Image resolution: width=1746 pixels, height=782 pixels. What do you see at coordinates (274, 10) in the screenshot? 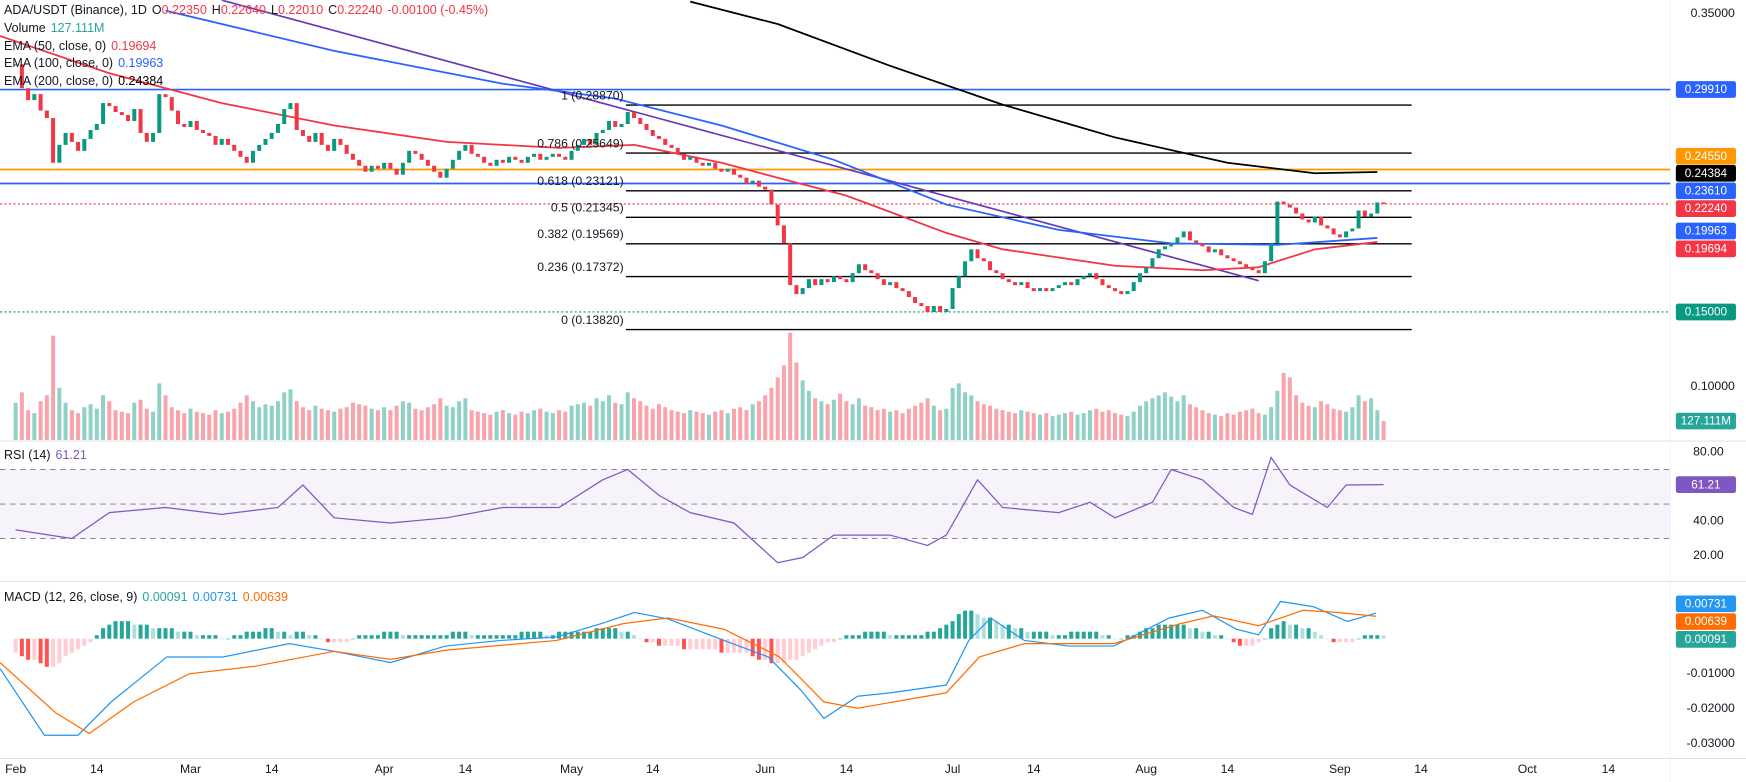
I see `ohlc-key: L` at bounding box center [274, 10].